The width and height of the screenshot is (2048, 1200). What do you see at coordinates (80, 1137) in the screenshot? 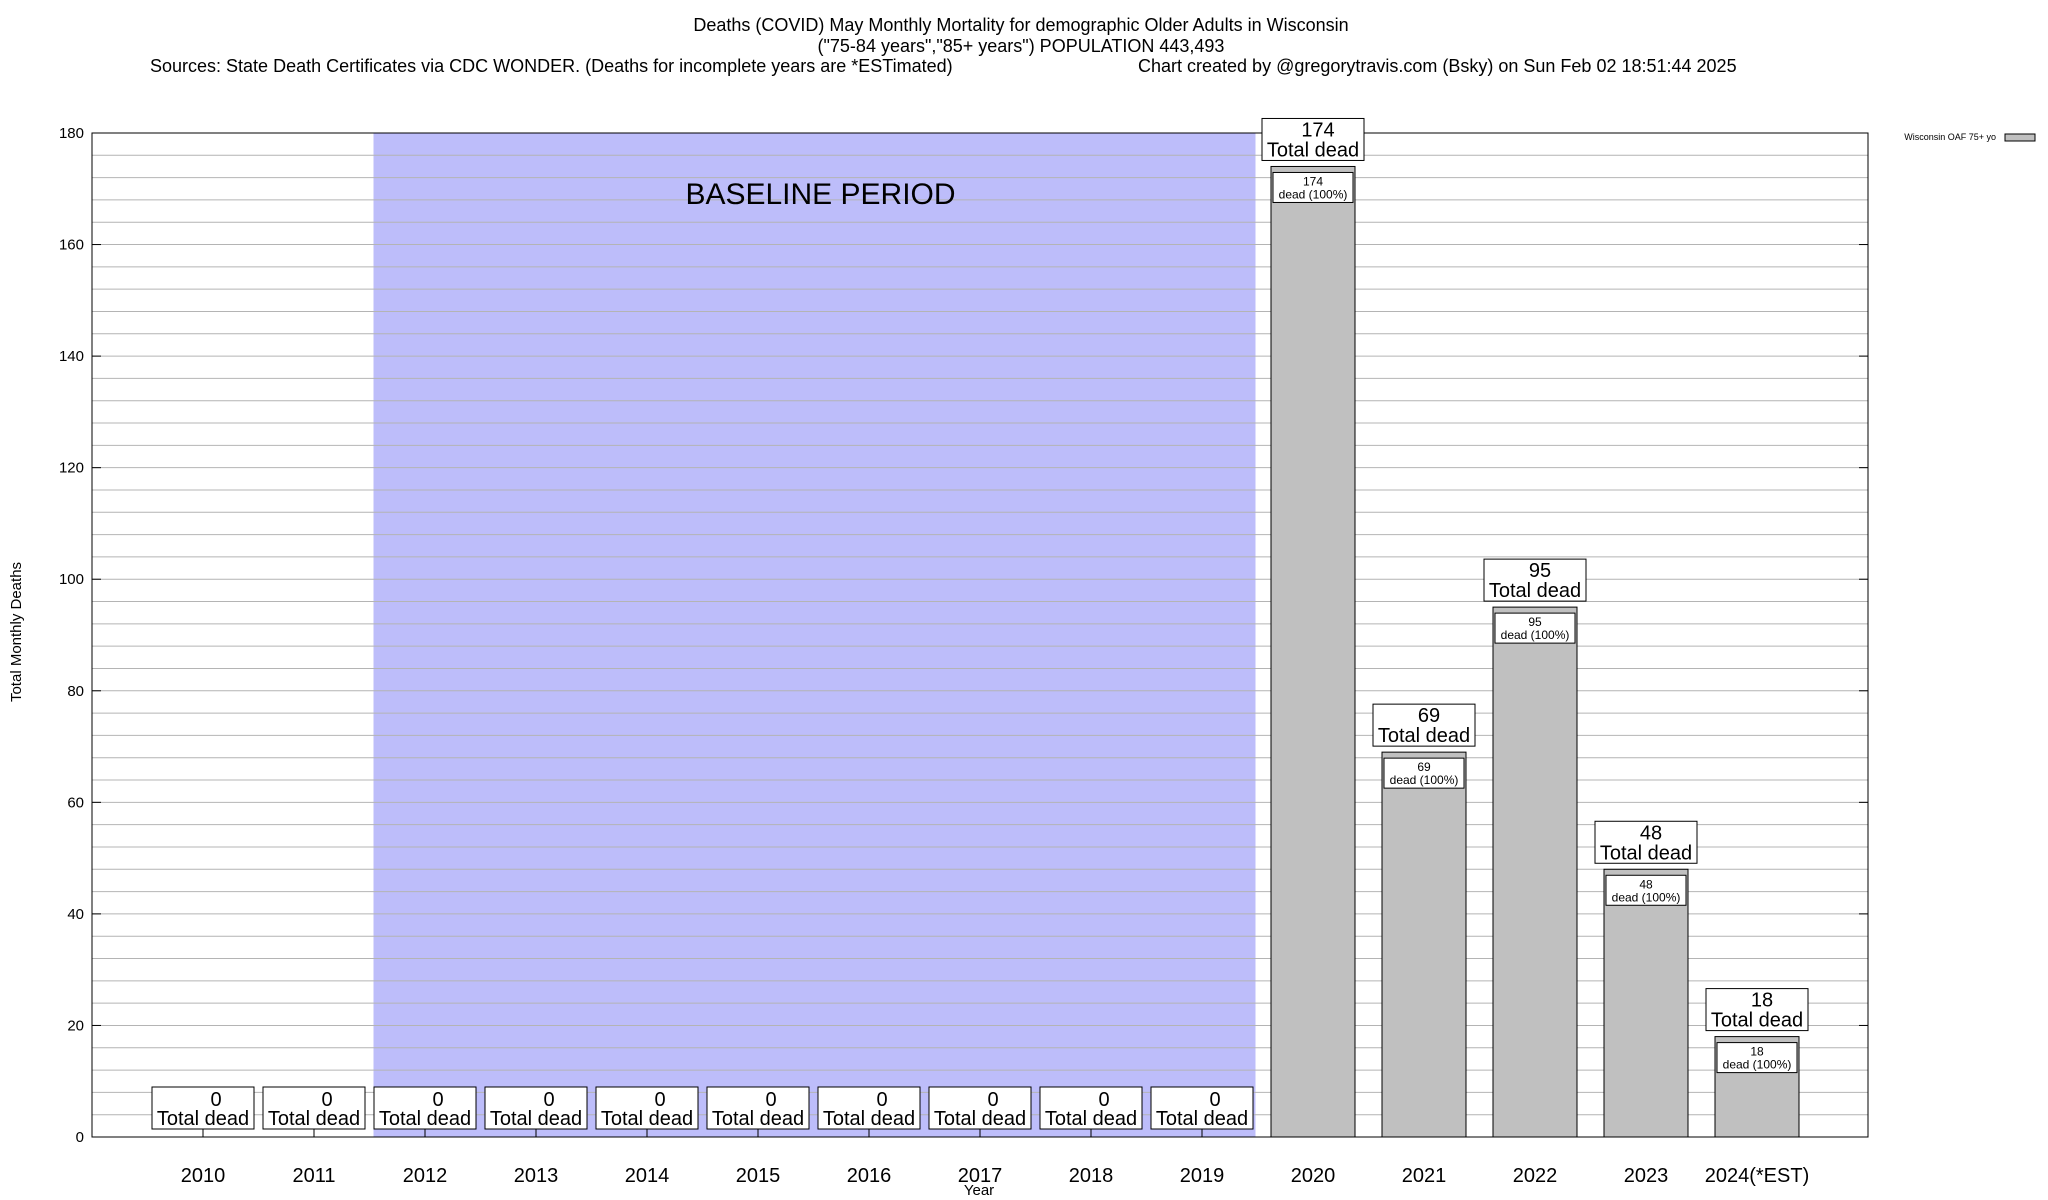
I see `y-tick-label: 0` at bounding box center [80, 1137].